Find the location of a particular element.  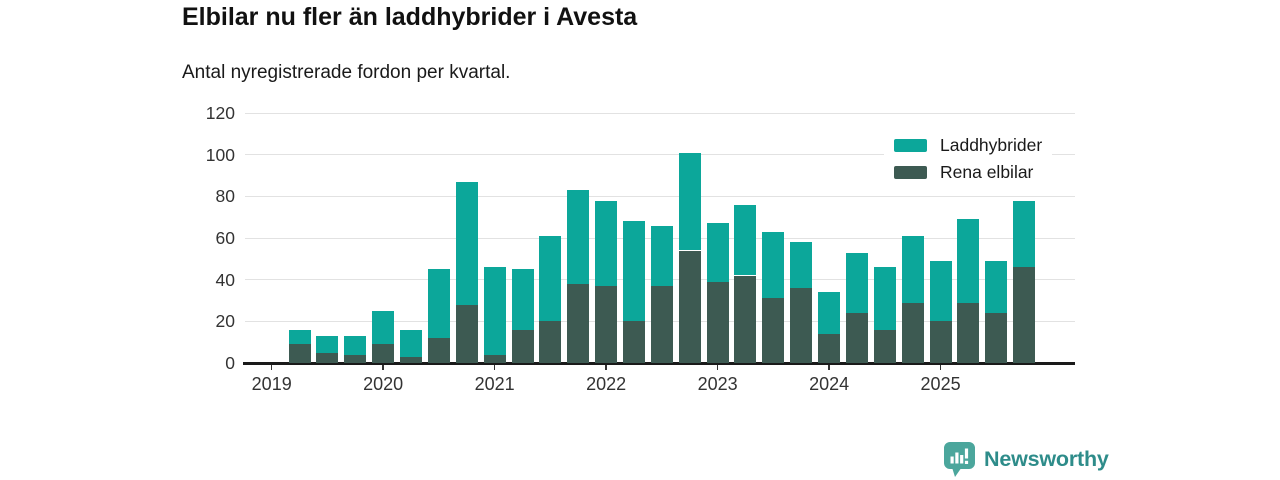

y-tick-label: 0 is located at coordinates (230, 363).